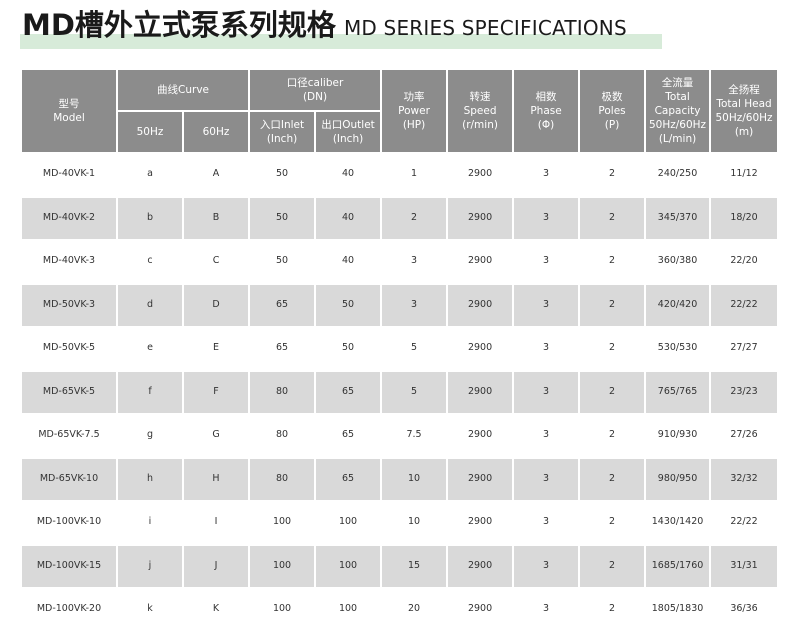 Image resolution: width=800 pixels, height=639 pixels. Describe the element at coordinates (348, 218) in the screenshot. I see `table-cell: 40` at that location.